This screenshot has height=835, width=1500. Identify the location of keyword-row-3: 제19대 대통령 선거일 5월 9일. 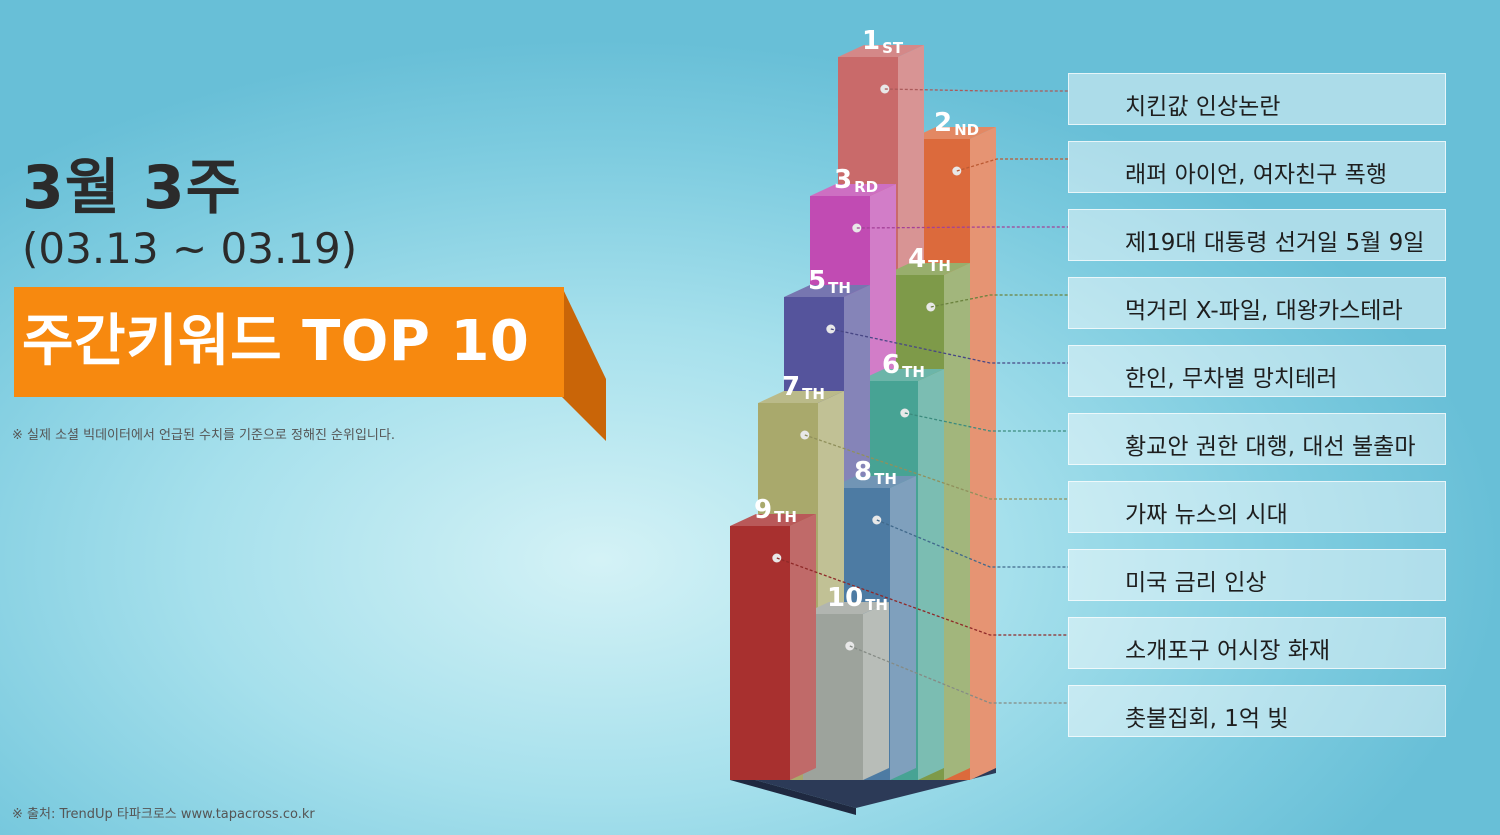
(1257, 235).